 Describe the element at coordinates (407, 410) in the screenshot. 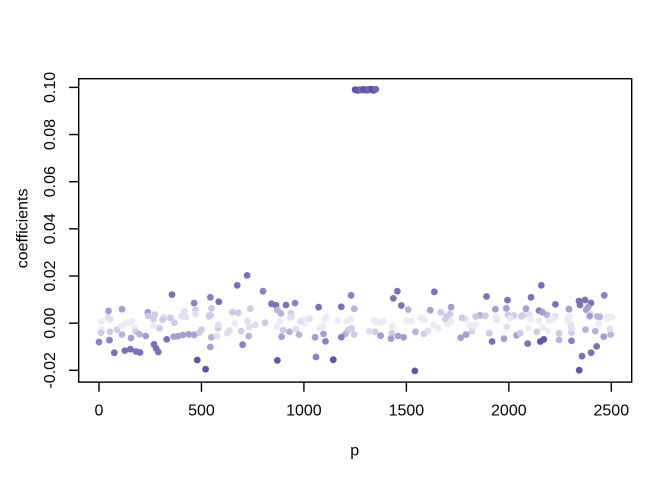

I see `svg-text: 1500` at that location.